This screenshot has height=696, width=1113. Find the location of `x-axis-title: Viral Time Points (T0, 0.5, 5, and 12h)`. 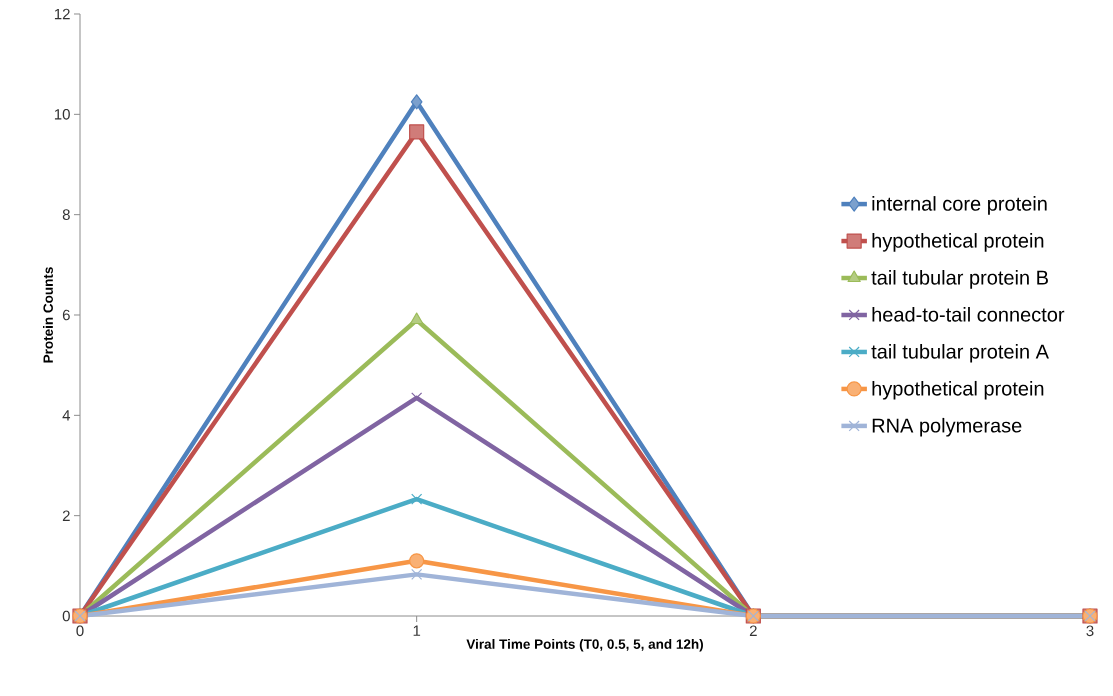

x-axis-title: Viral Time Points (T0, 0.5, 5, and 12h) is located at coordinates (584, 645).